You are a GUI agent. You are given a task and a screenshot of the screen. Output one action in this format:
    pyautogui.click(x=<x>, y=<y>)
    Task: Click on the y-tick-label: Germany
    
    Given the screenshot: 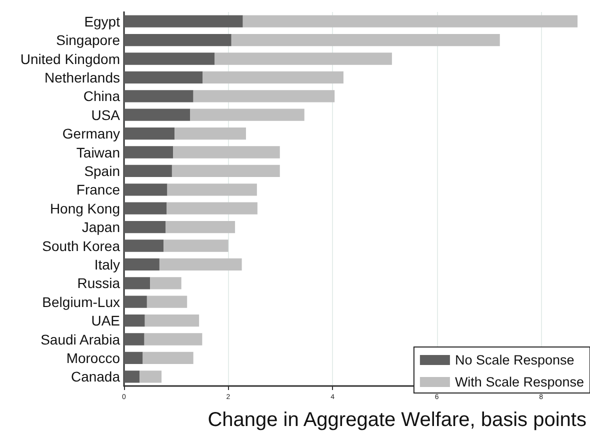 What is the action you would take?
    pyautogui.click(x=91, y=134)
    